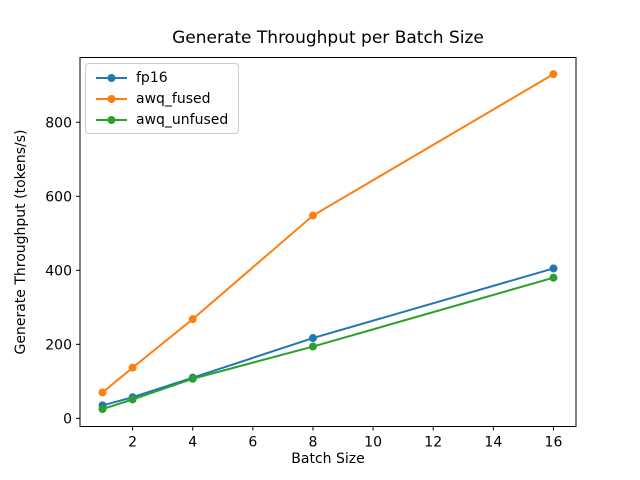 This screenshot has height=480, width=640. Describe the element at coordinates (493, 443) in the screenshot. I see `x-tick-label: 14` at that location.